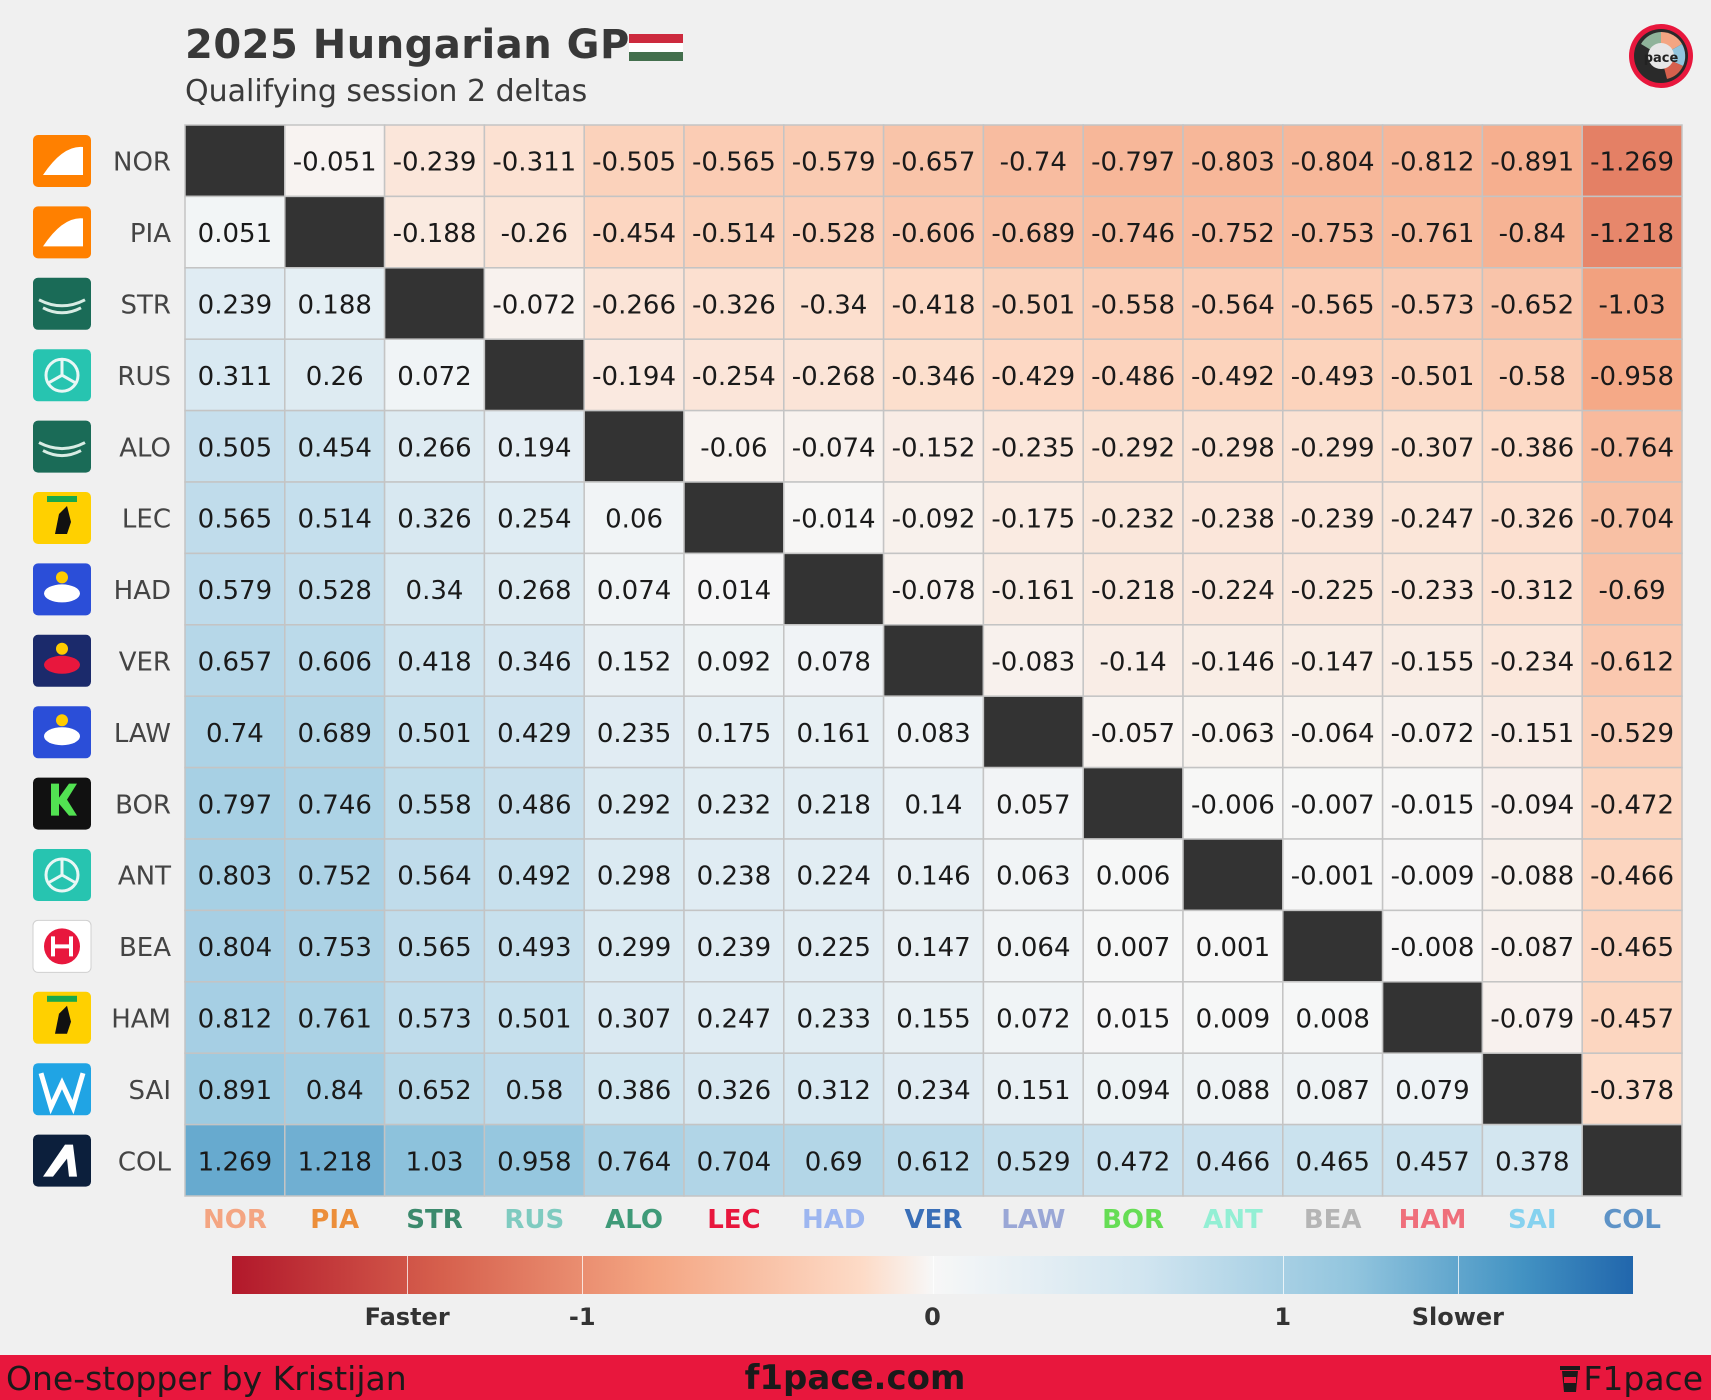 This screenshot has height=1400, width=1711. Describe the element at coordinates (235, 948) in the screenshot. I see `cell-value-label: 0.804` at that location.